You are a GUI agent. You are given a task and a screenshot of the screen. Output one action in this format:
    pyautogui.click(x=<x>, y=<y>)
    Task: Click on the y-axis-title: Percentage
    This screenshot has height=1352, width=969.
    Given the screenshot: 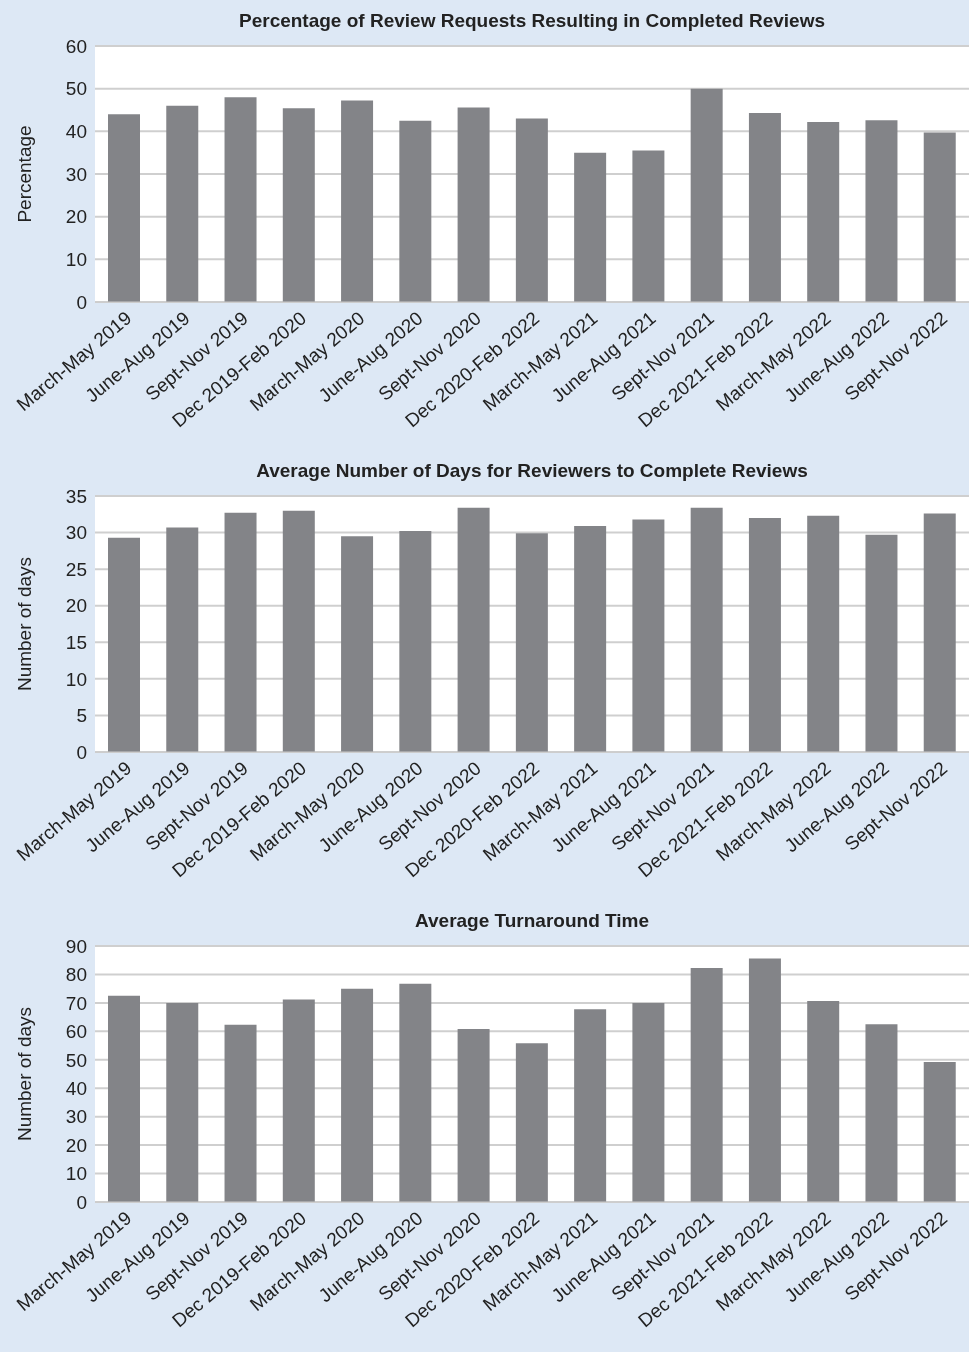 What is the action you would take?
    pyautogui.click(x=24, y=174)
    